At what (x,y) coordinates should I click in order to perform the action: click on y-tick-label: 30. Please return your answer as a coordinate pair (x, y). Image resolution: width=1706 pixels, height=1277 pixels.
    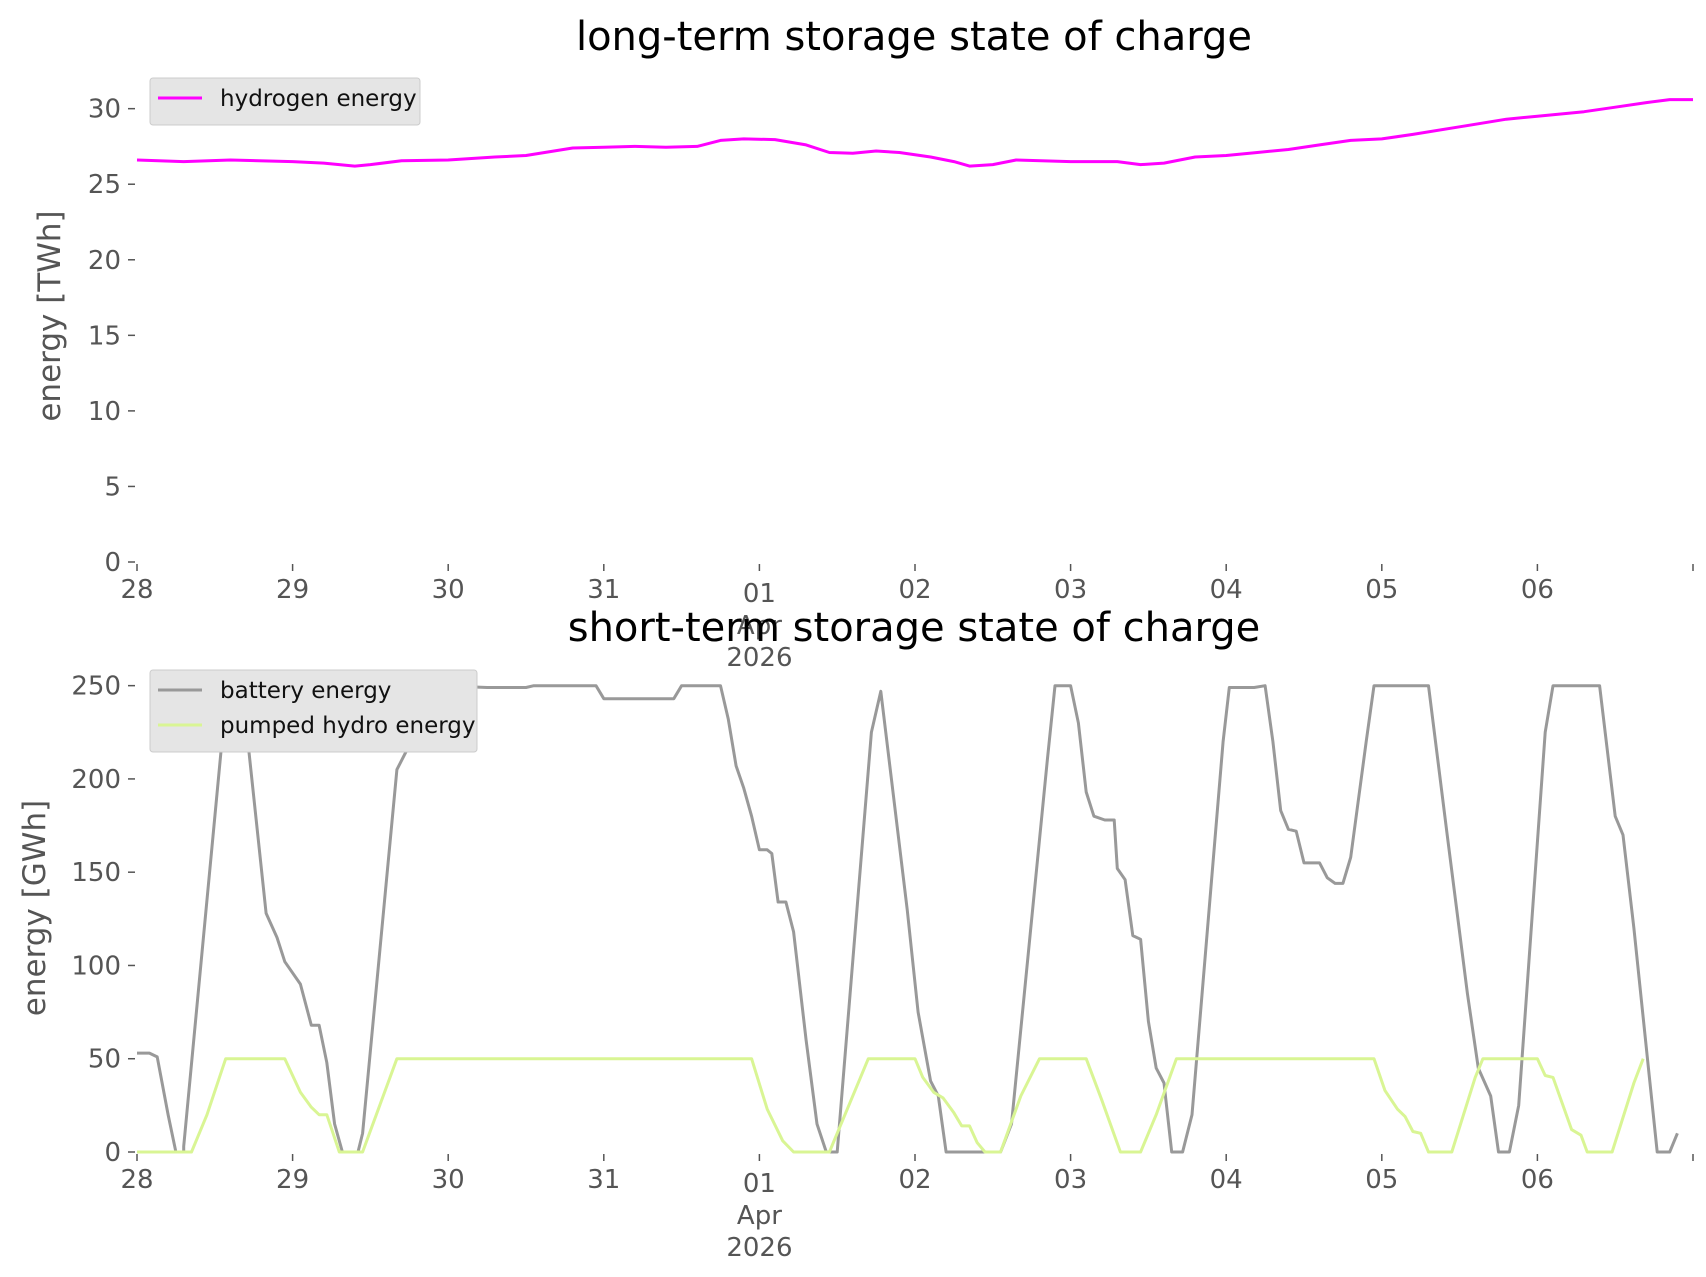
    Looking at the image, I should click on (104, 110).